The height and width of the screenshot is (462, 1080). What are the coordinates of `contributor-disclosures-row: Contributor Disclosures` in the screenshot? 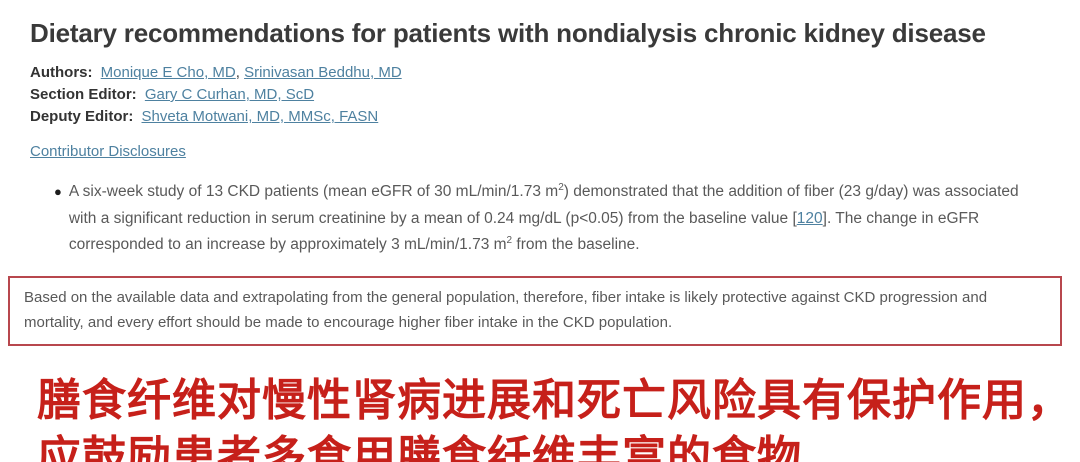 It's located at (540, 151).